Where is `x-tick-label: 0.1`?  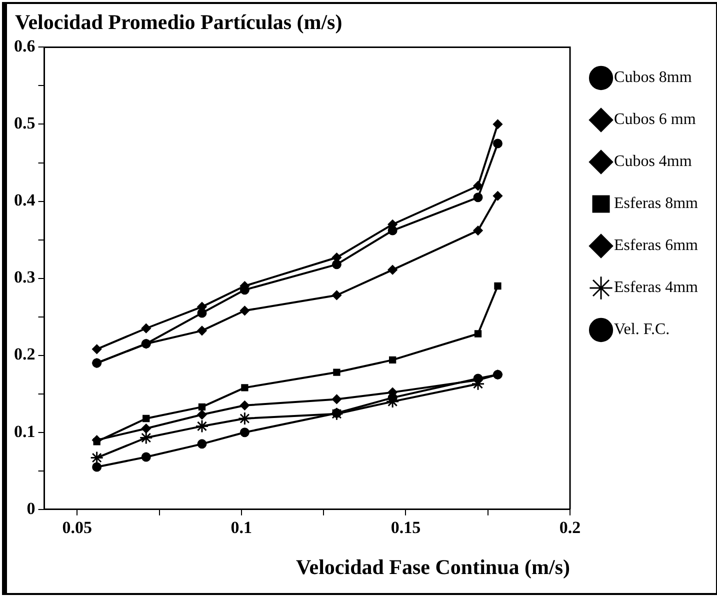
x-tick-label: 0.1 is located at coordinates (241, 527).